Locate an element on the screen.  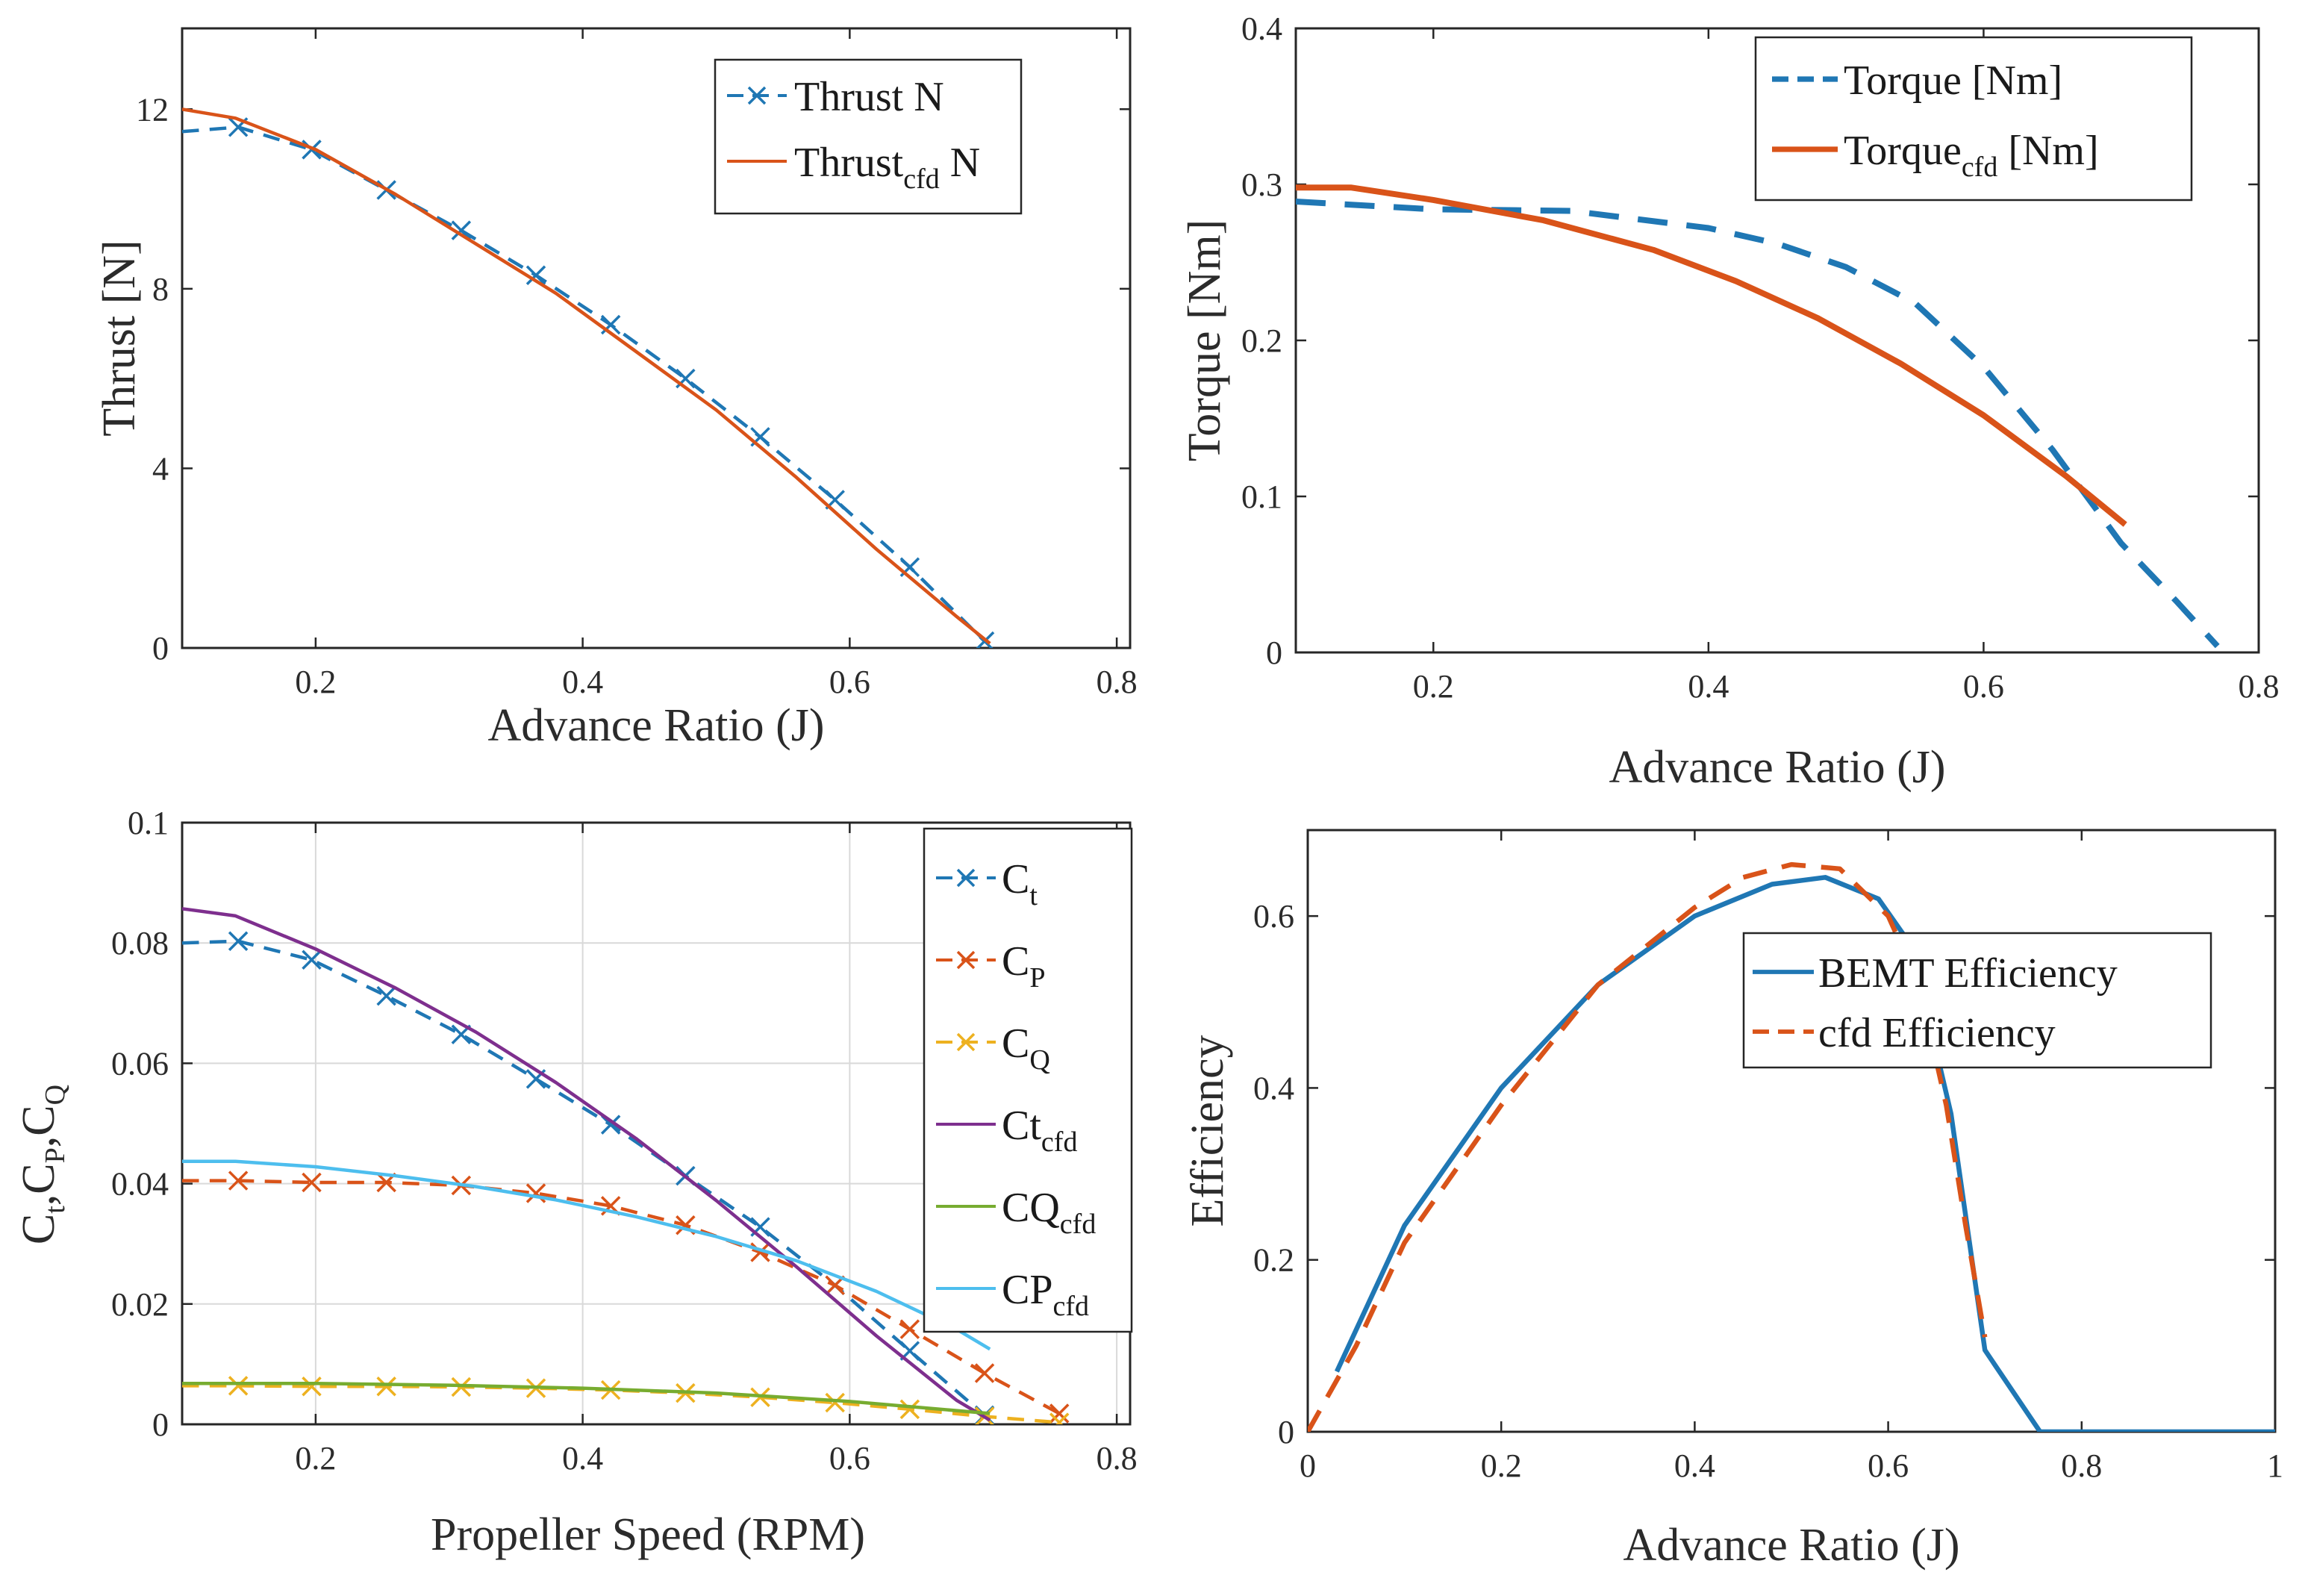
legend-subscript-thrust-cfd: cfd is located at coordinates (921, 179).